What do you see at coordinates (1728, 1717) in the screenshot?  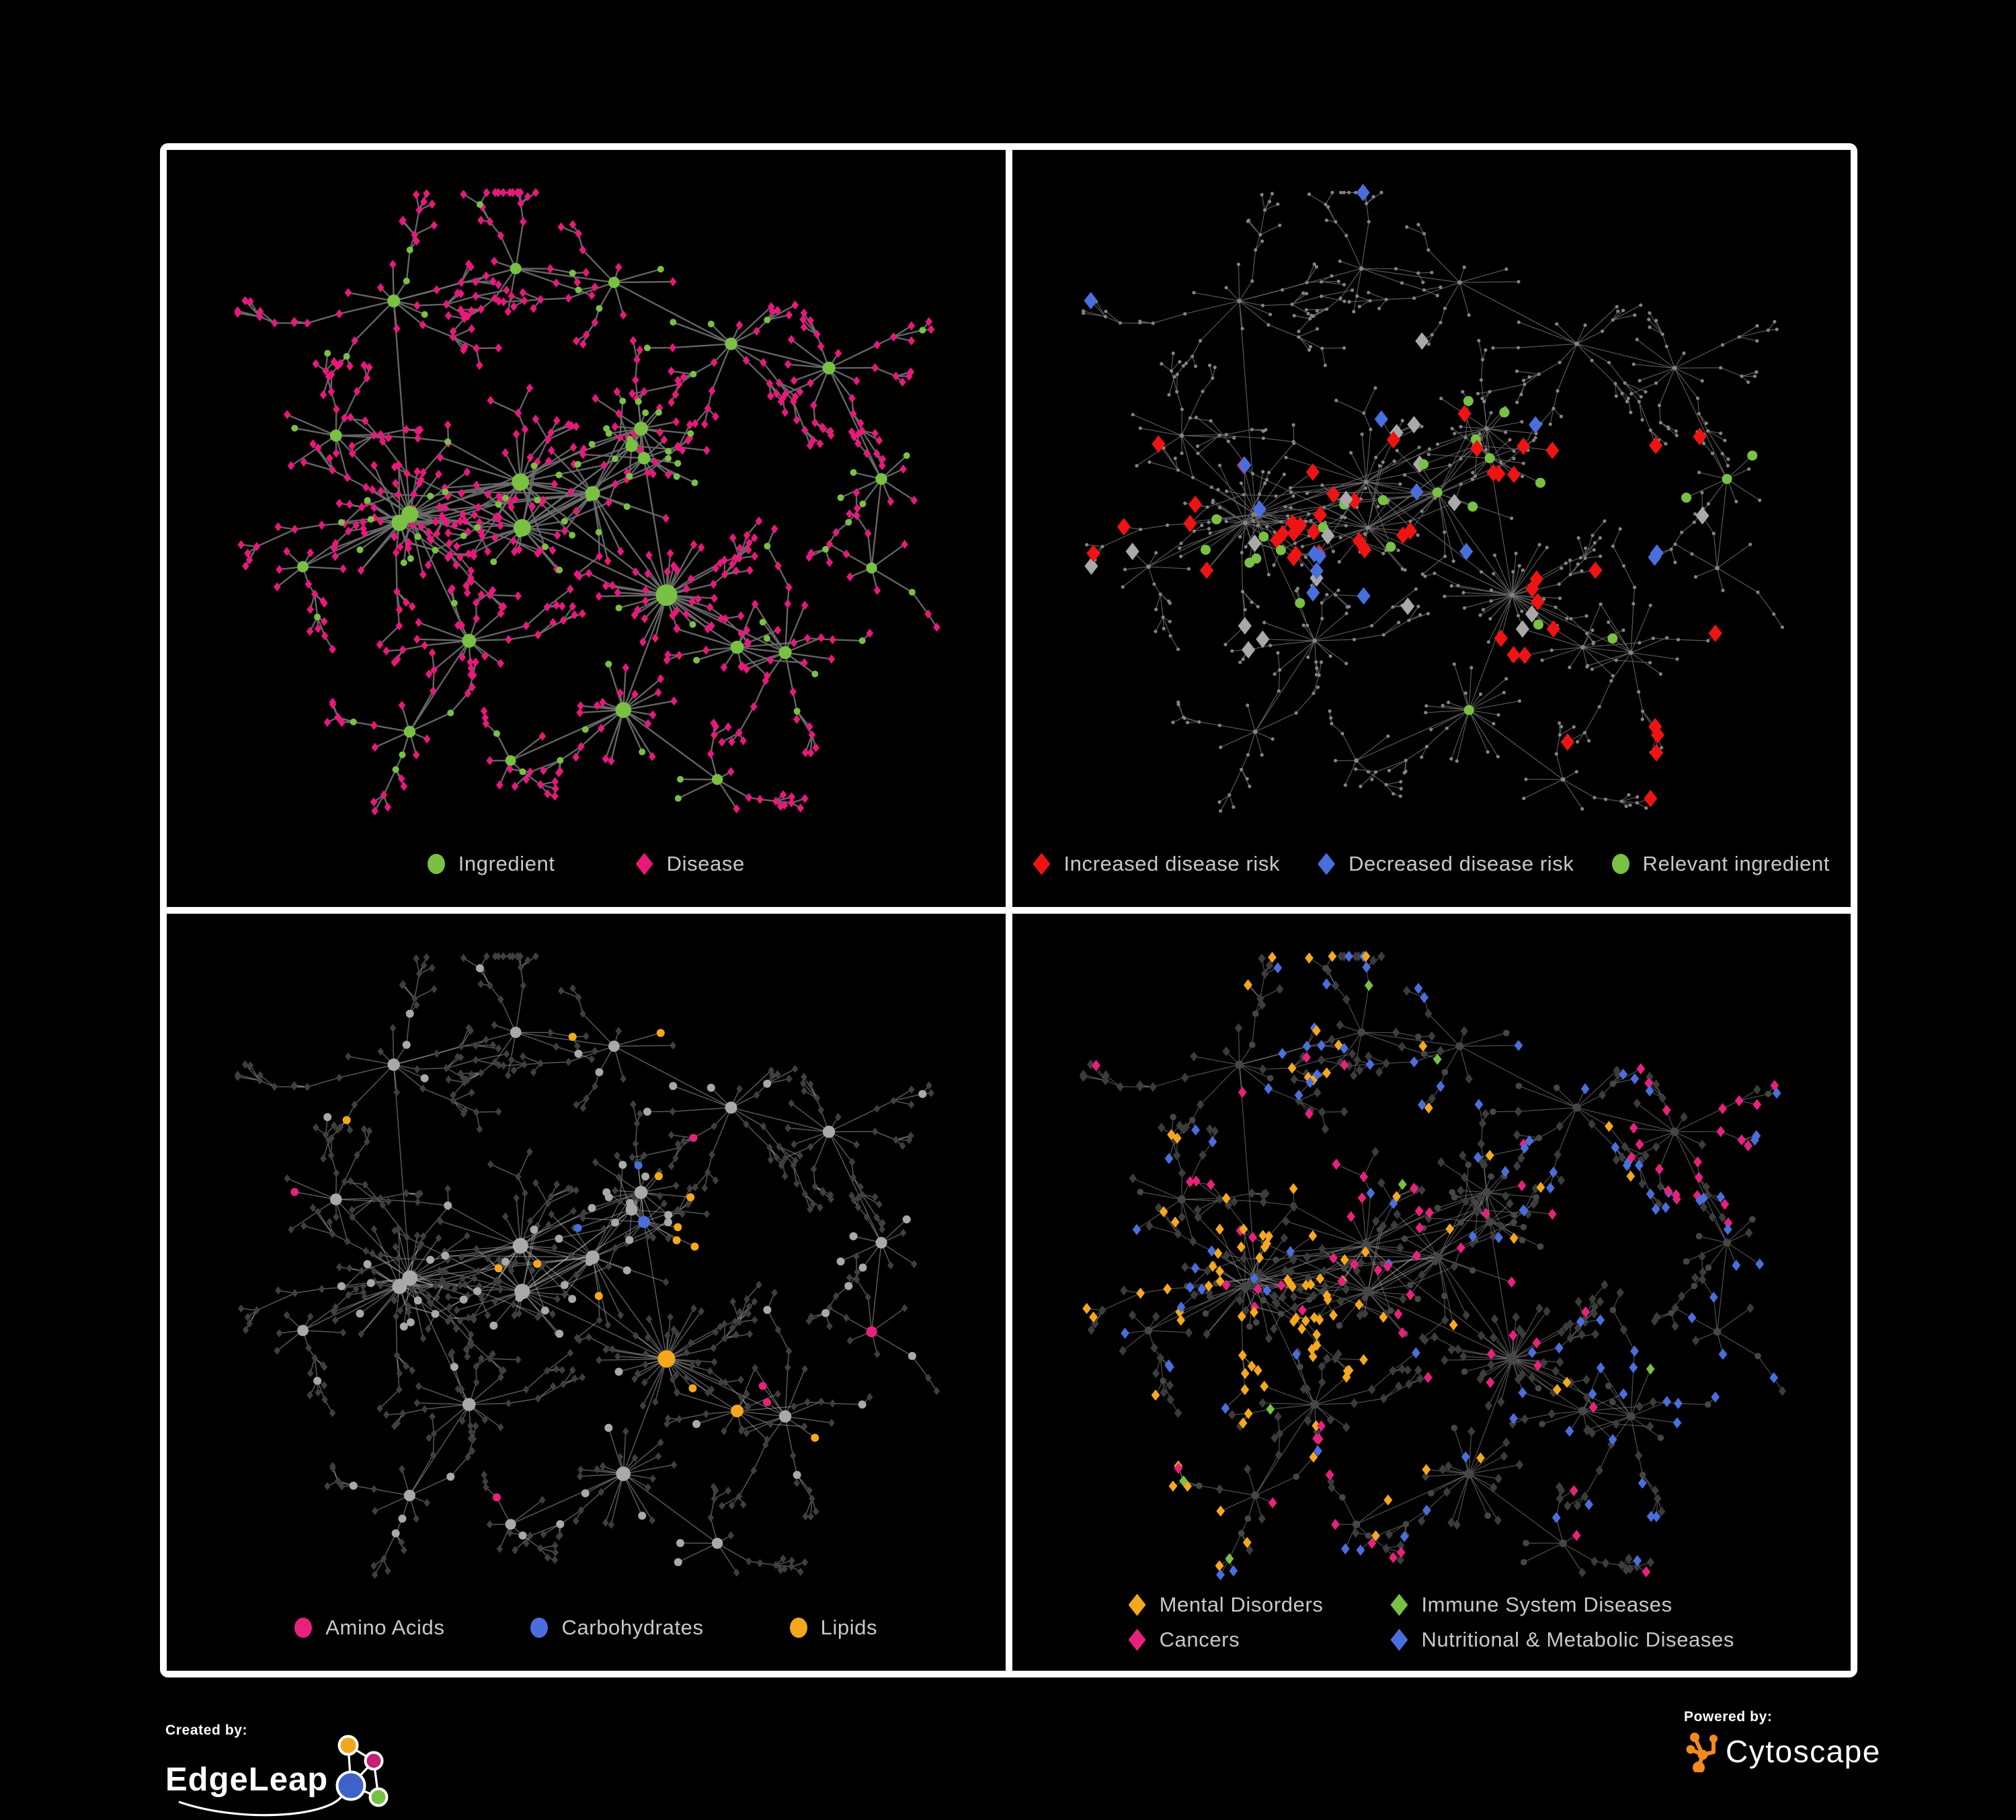 I see `powered-by-caption: Powered by:` at bounding box center [1728, 1717].